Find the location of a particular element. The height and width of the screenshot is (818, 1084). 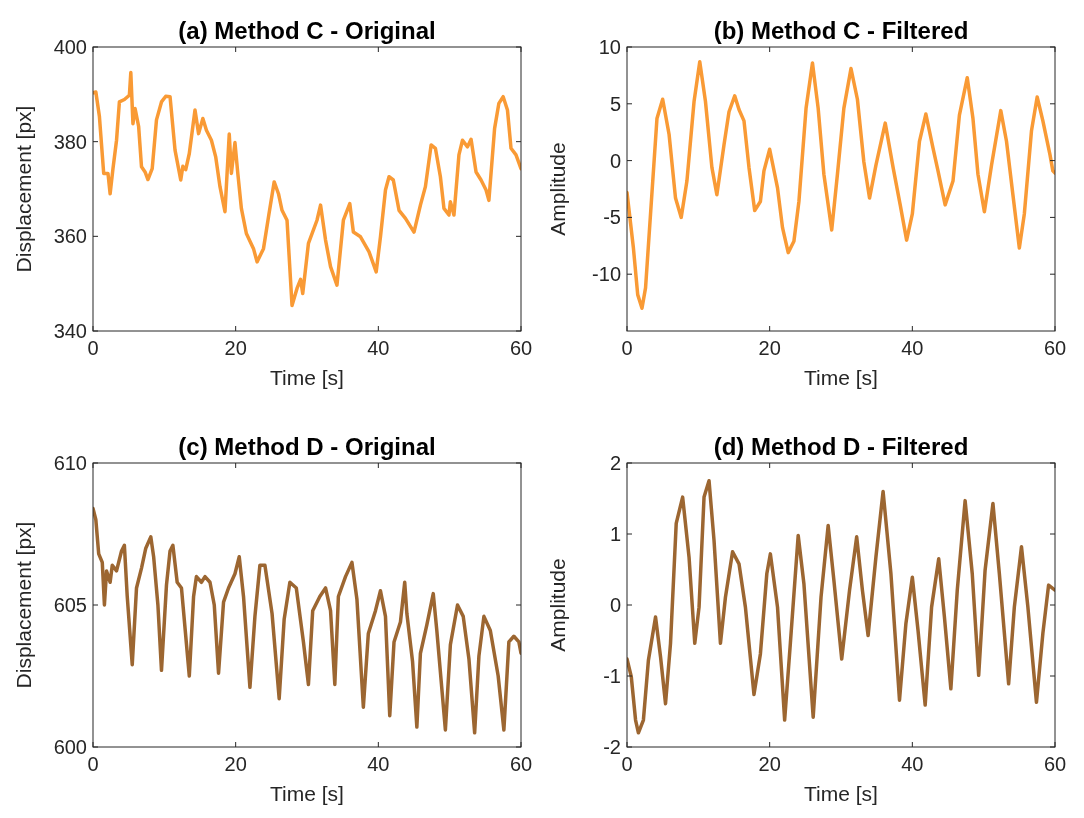

chart-title: (c) Method D - Original is located at coordinates (307, 446).